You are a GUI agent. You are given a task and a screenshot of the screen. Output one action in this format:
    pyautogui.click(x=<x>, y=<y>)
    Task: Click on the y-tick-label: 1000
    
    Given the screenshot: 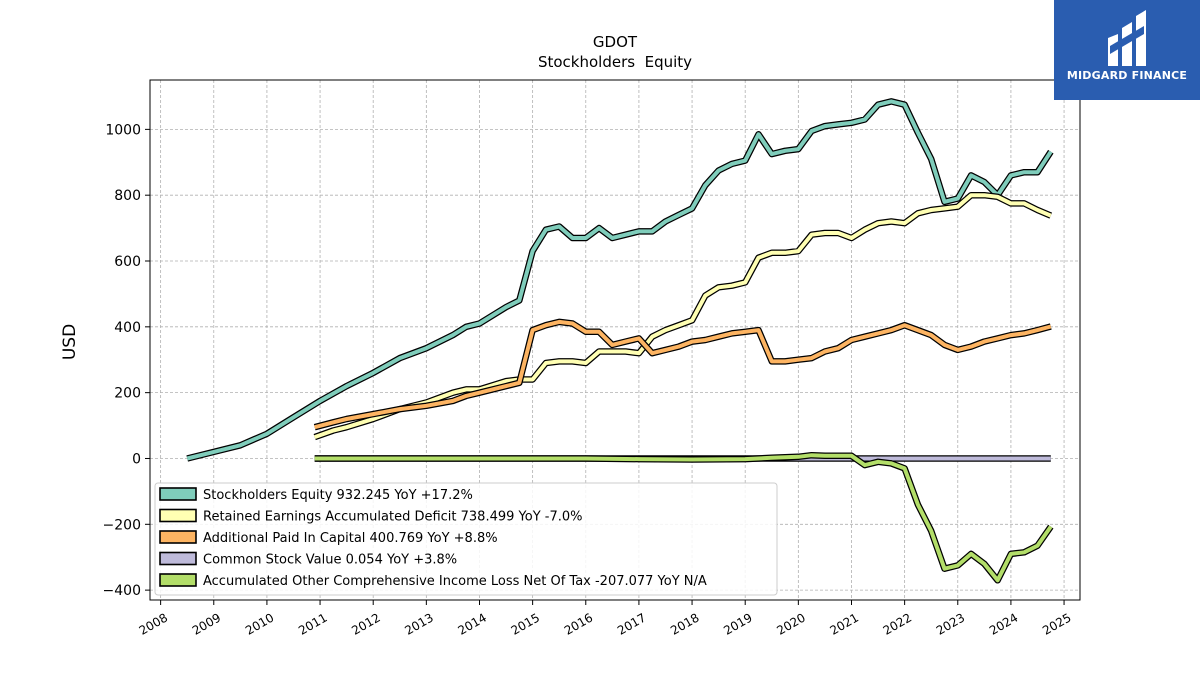 What is the action you would take?
    pyautogui.click(x=123, y=130)
    